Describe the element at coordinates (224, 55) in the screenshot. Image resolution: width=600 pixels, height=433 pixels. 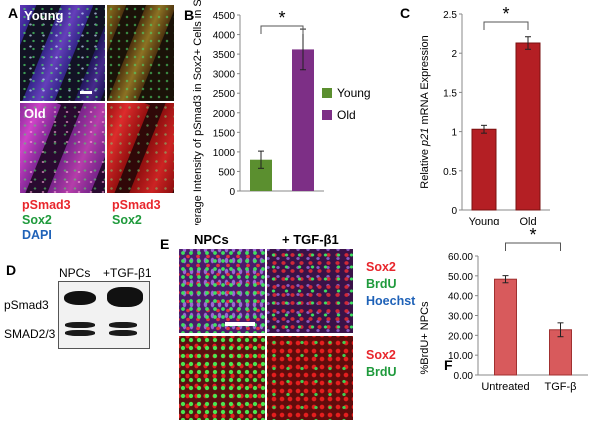
I see `y-tick-label: 3500` at that location.